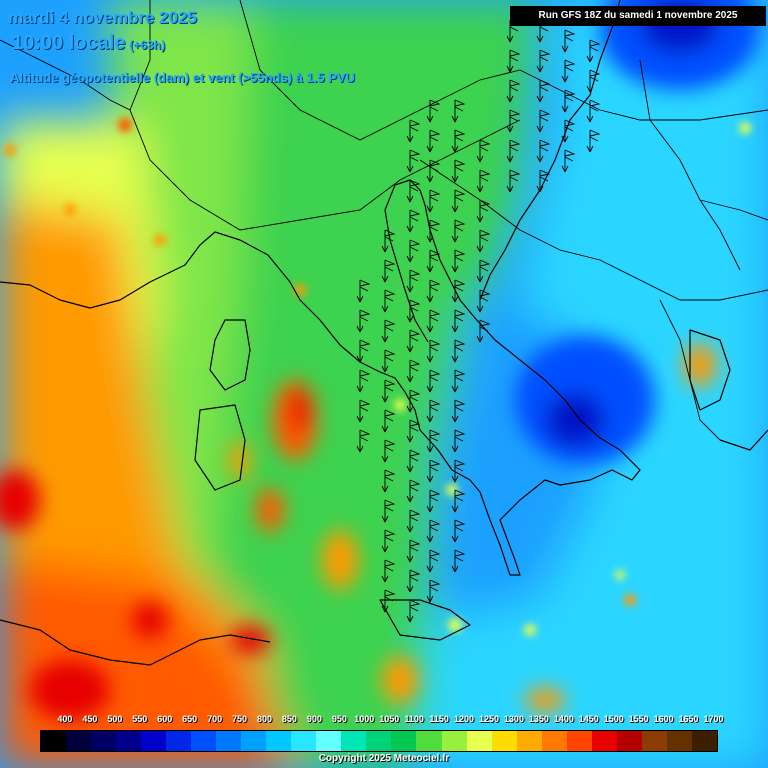  I want to click on legend-tick-label: 1550, so click(638, 719).